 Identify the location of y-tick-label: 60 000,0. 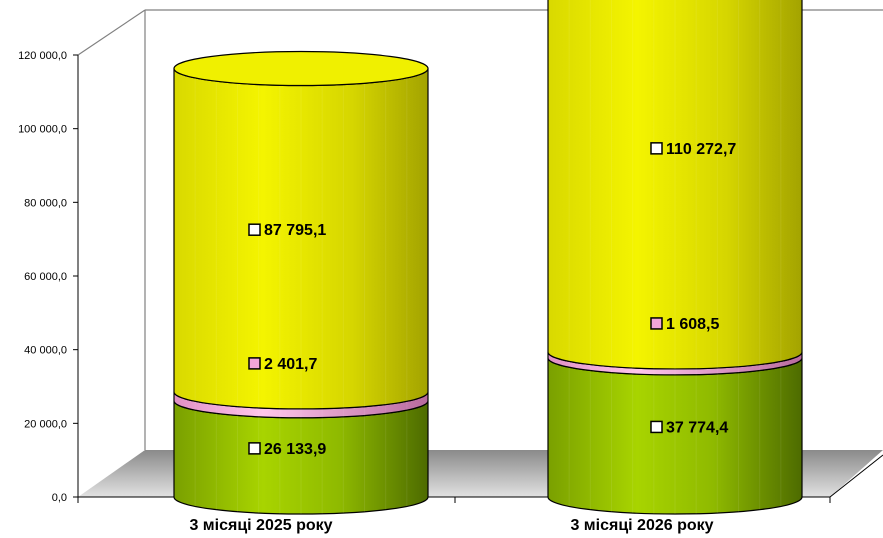
(45, 277).